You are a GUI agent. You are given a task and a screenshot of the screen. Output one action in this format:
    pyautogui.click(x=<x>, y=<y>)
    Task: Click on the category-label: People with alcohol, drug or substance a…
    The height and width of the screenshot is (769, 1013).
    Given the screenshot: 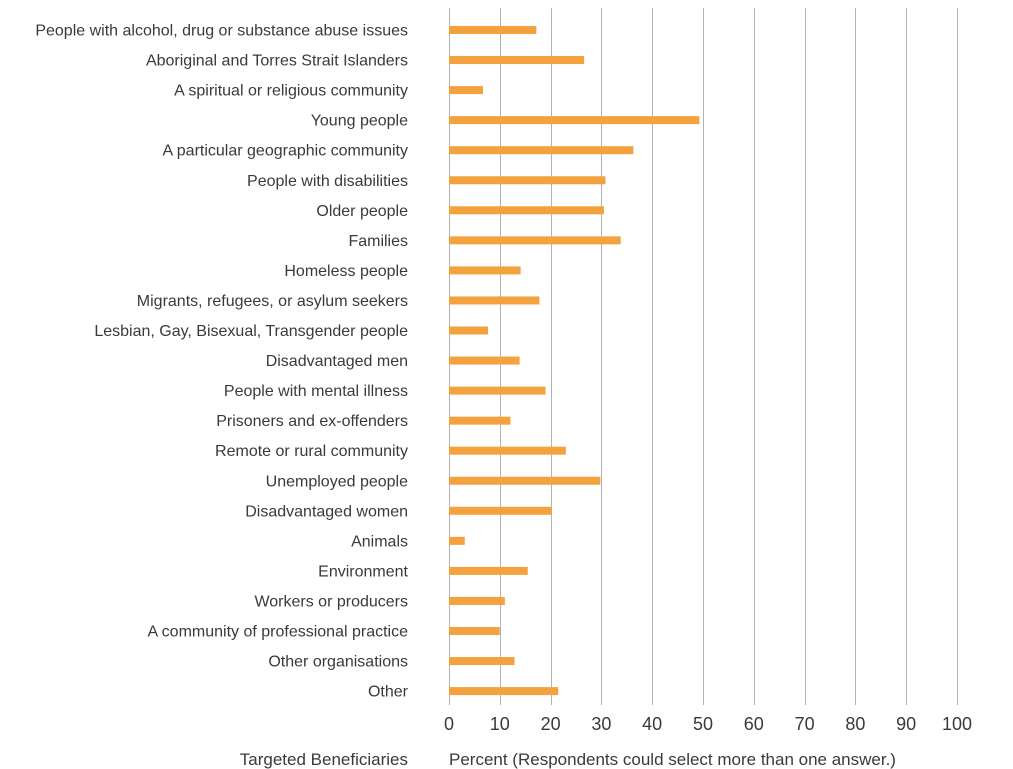 What is the action you would take?
    pyautogui.click(x=221, y=31)
    